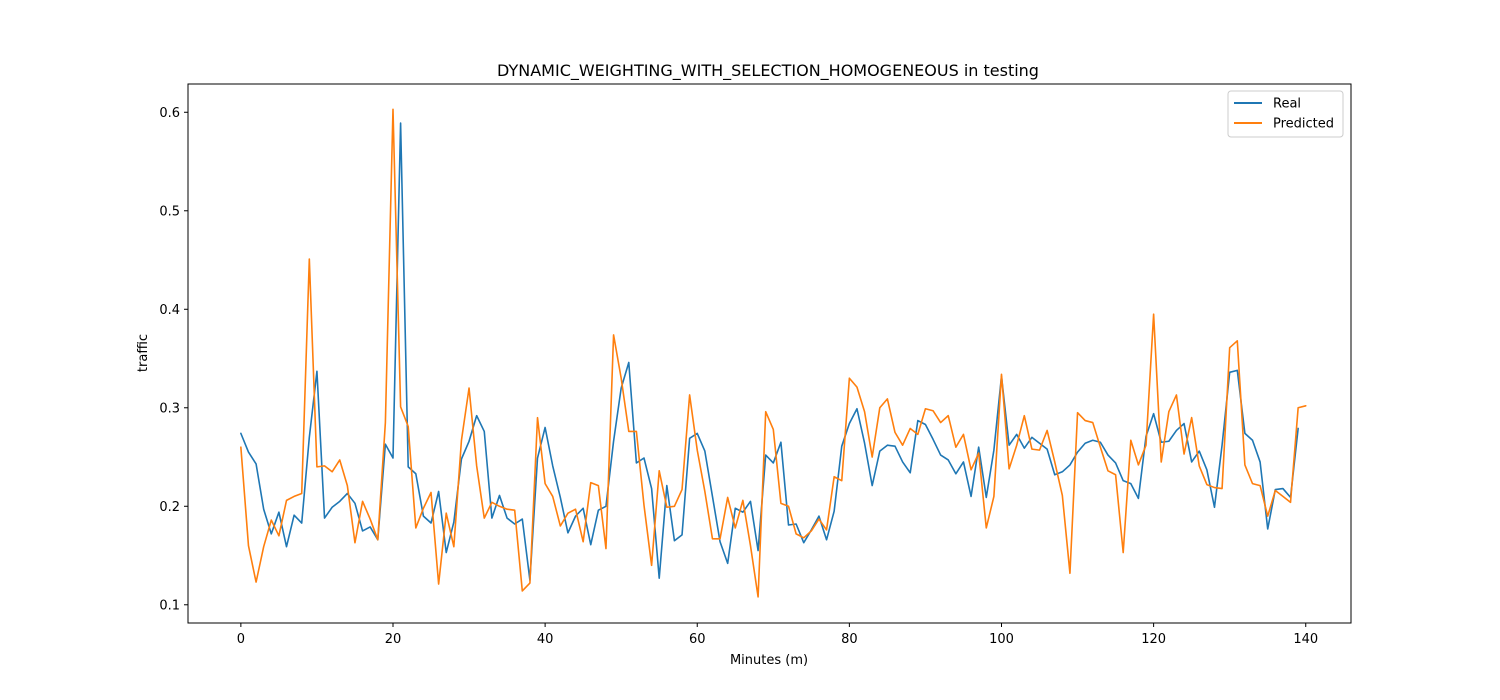 The width and height of the screenshot is (1500, 700). What do you see at coordinates (849, 639) in the screenshot?
I see `x-tick-label: 80` at bounding box center [849, 639].